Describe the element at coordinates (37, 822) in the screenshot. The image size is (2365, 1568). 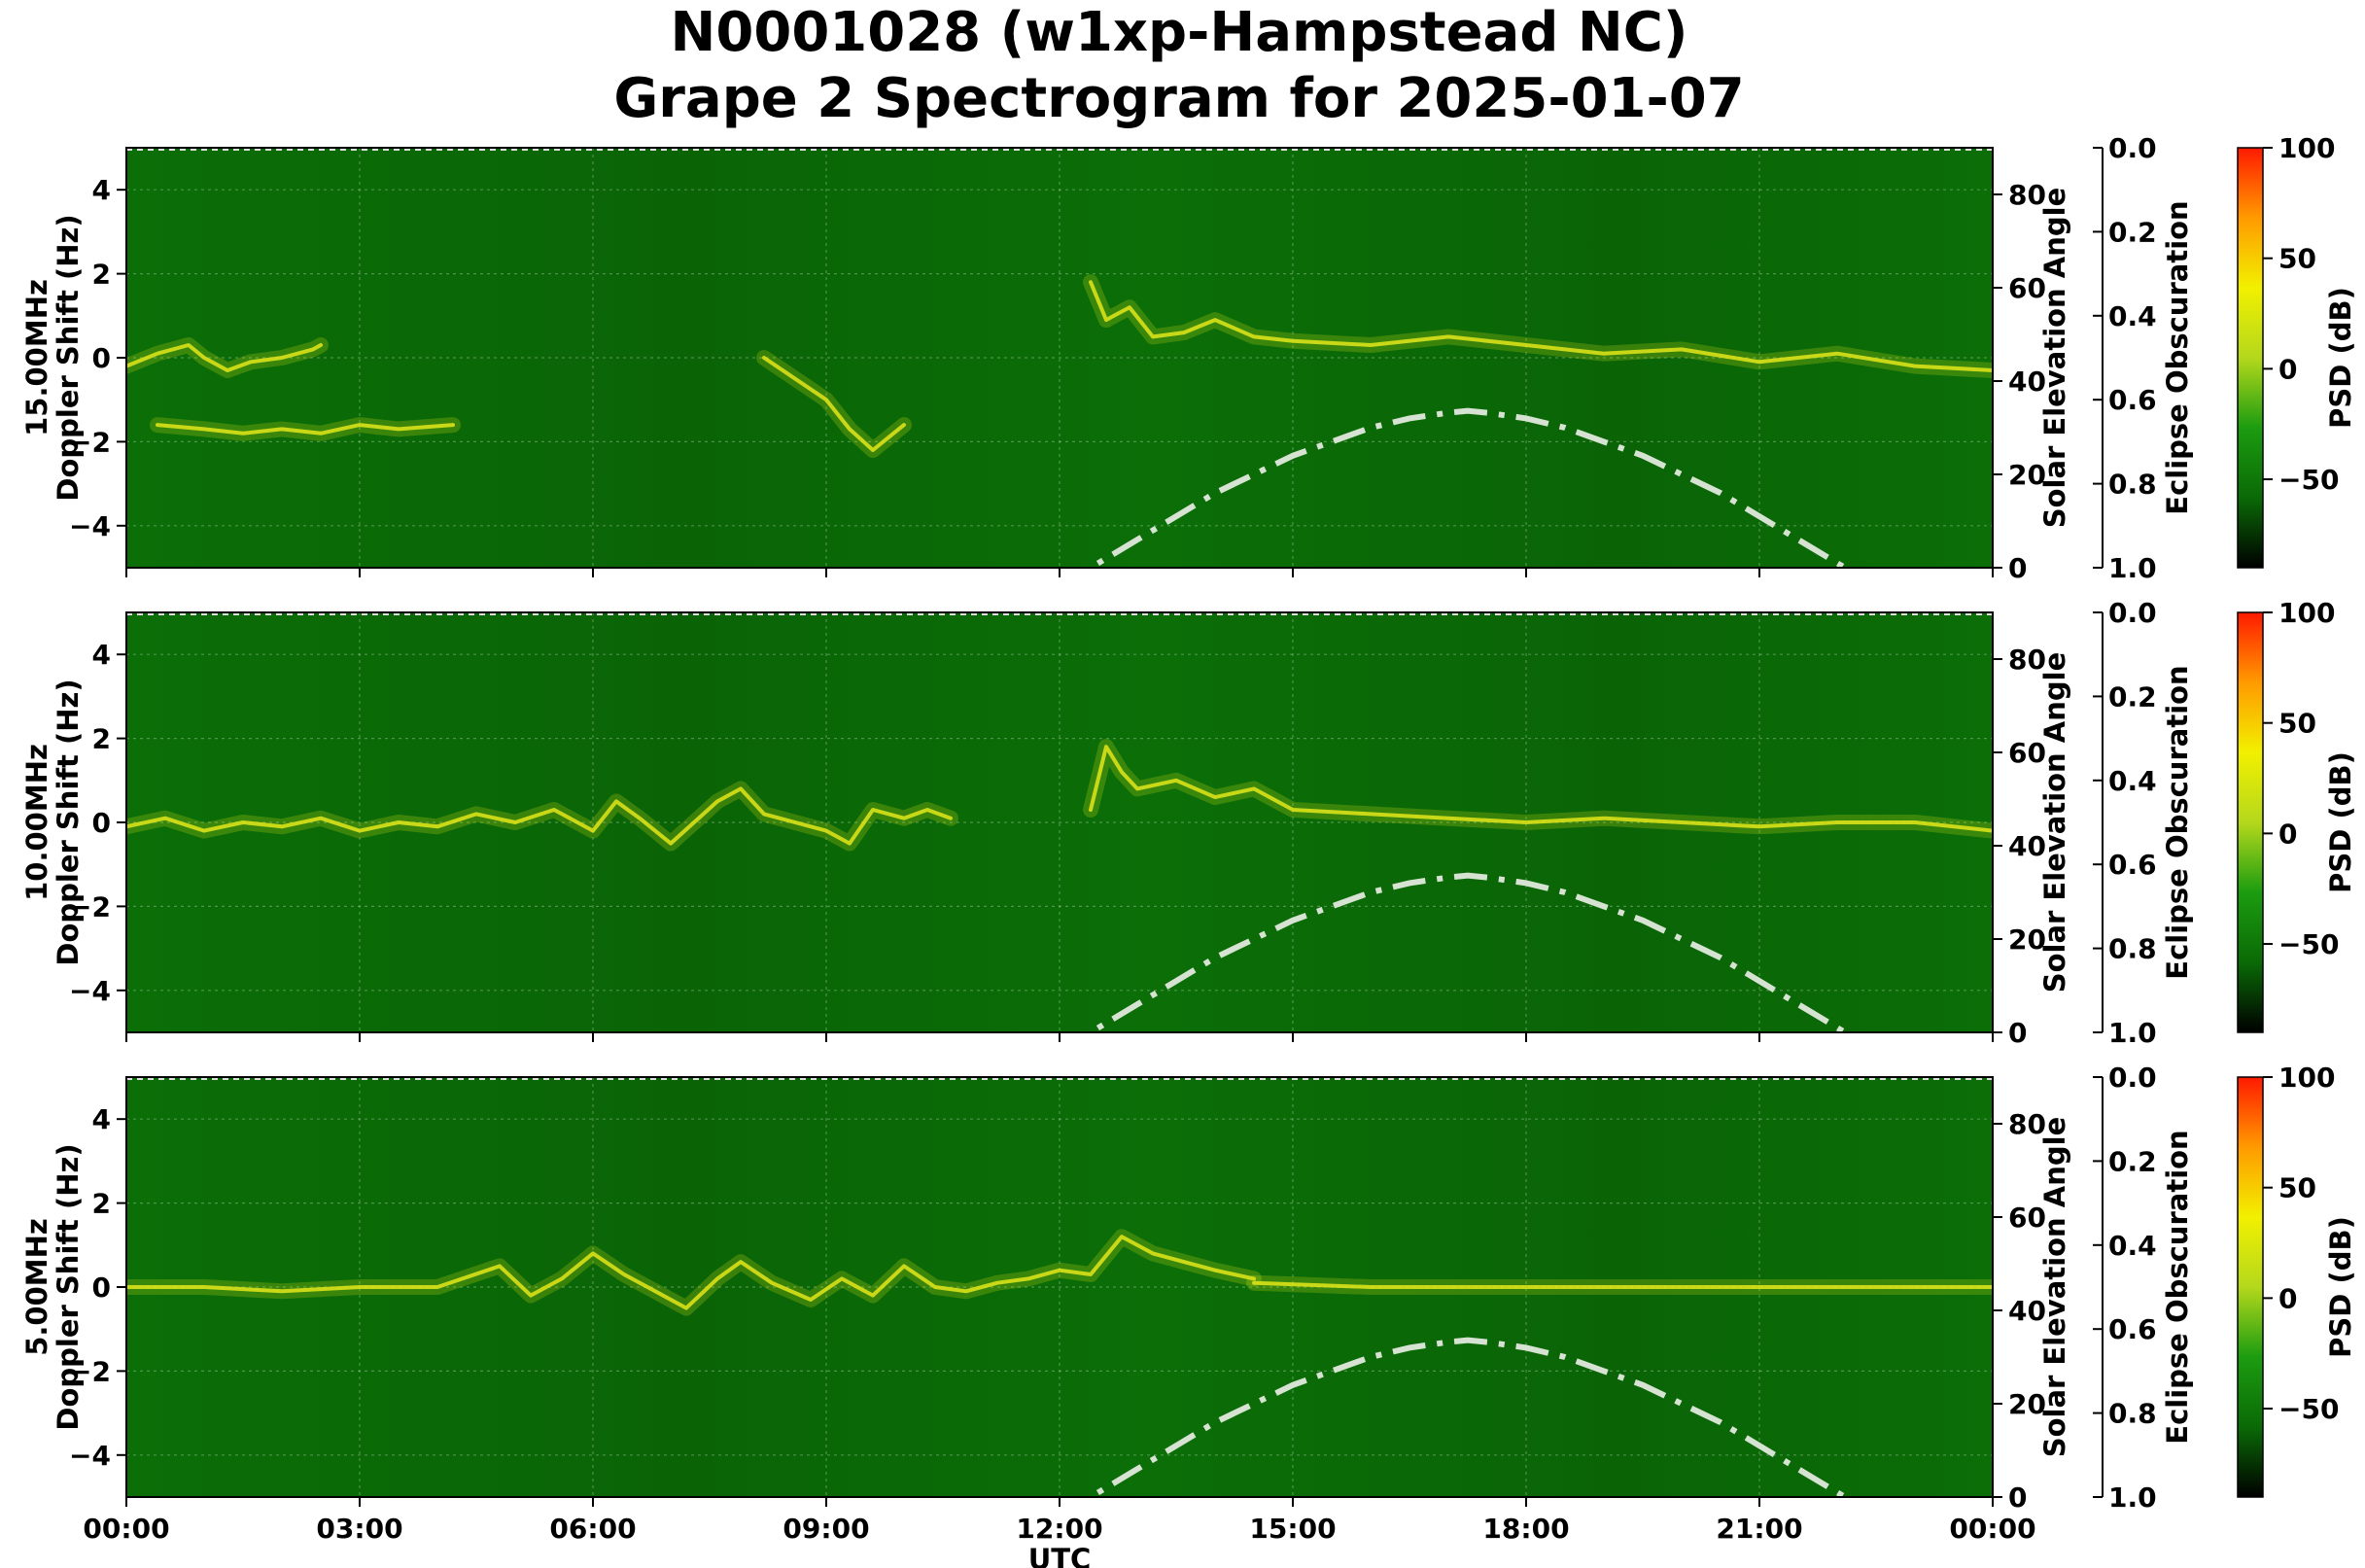
I see `panel-frequency-label: 10.00MHz` at that location.